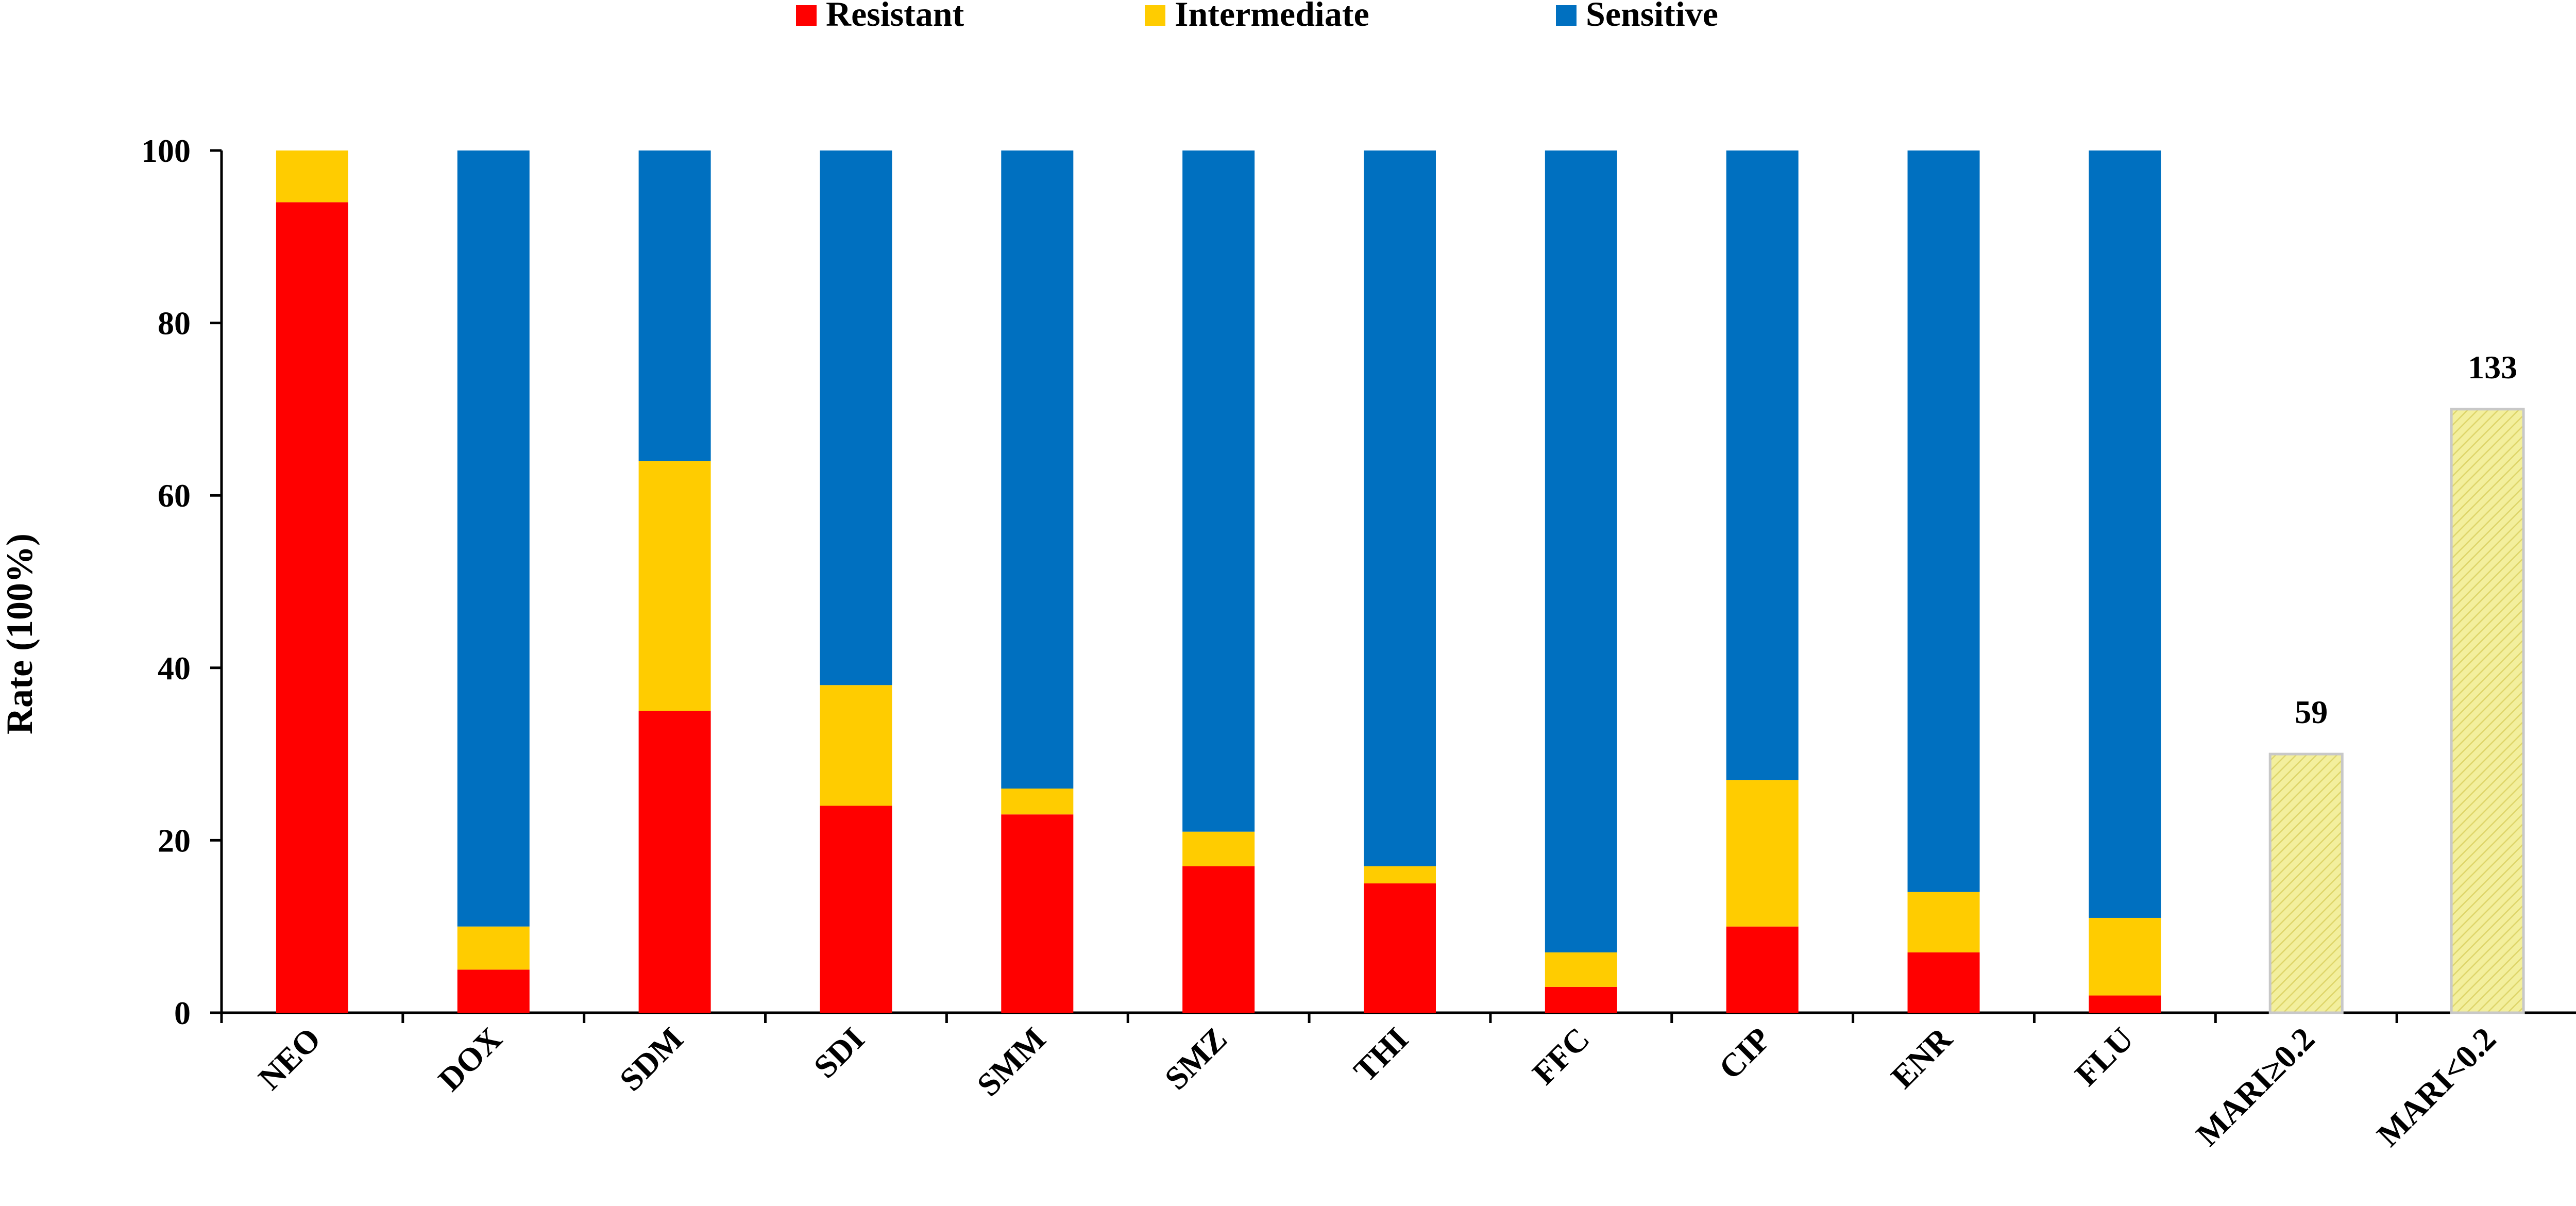 Image resolution: width=2576 pixels, height=1206 pixels. What do you see at coordinates (806, 15) in the screenshot?
I see `legend-swatch-resistant` at bounding box center [806, 15].